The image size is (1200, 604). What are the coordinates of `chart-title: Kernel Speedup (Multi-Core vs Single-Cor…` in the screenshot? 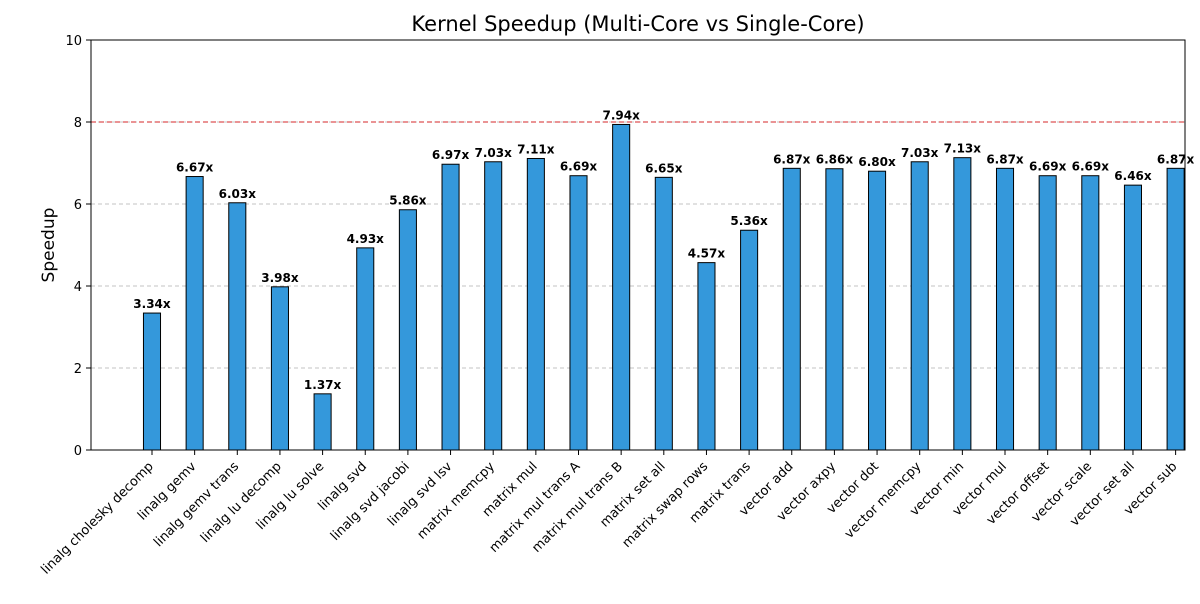 It's located at (637, 24).